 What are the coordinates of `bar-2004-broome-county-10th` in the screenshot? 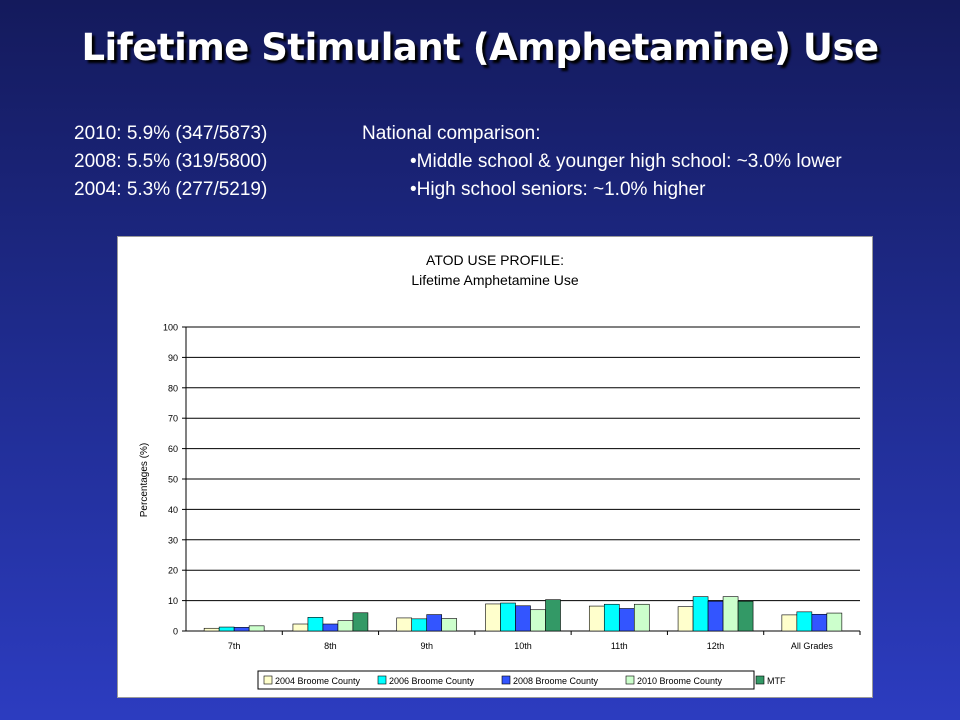 It's located at (493, 617).